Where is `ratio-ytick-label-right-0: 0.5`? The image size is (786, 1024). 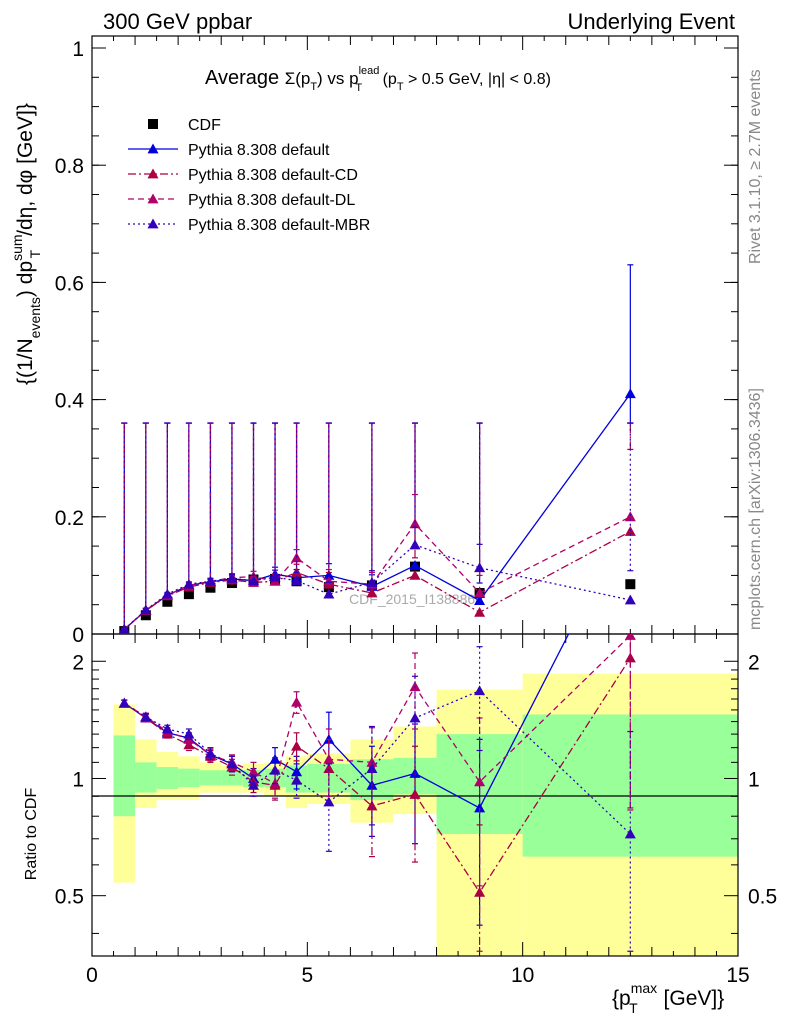 ratio-ytick-label-right-0: 0.5 is located at coordinates (762, 897).